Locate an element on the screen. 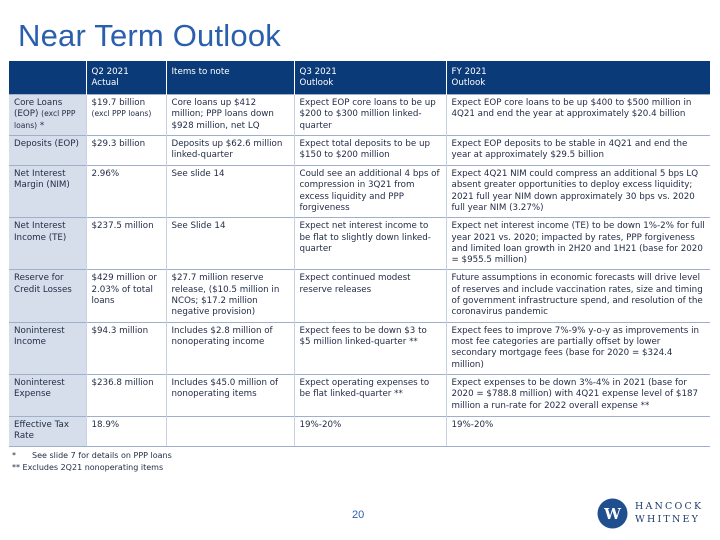 This screenshot has width=720, height=540. row-label: Deposits (EOP) is located at coordinates (48, 150).